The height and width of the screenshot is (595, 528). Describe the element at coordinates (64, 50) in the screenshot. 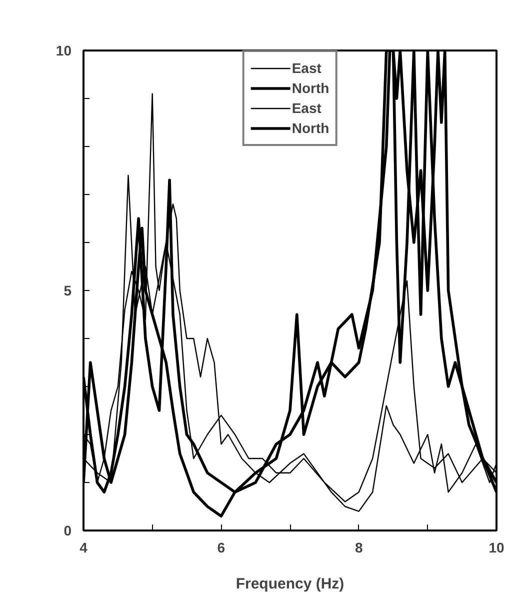

I see `y-tick-label: 10` at that location.